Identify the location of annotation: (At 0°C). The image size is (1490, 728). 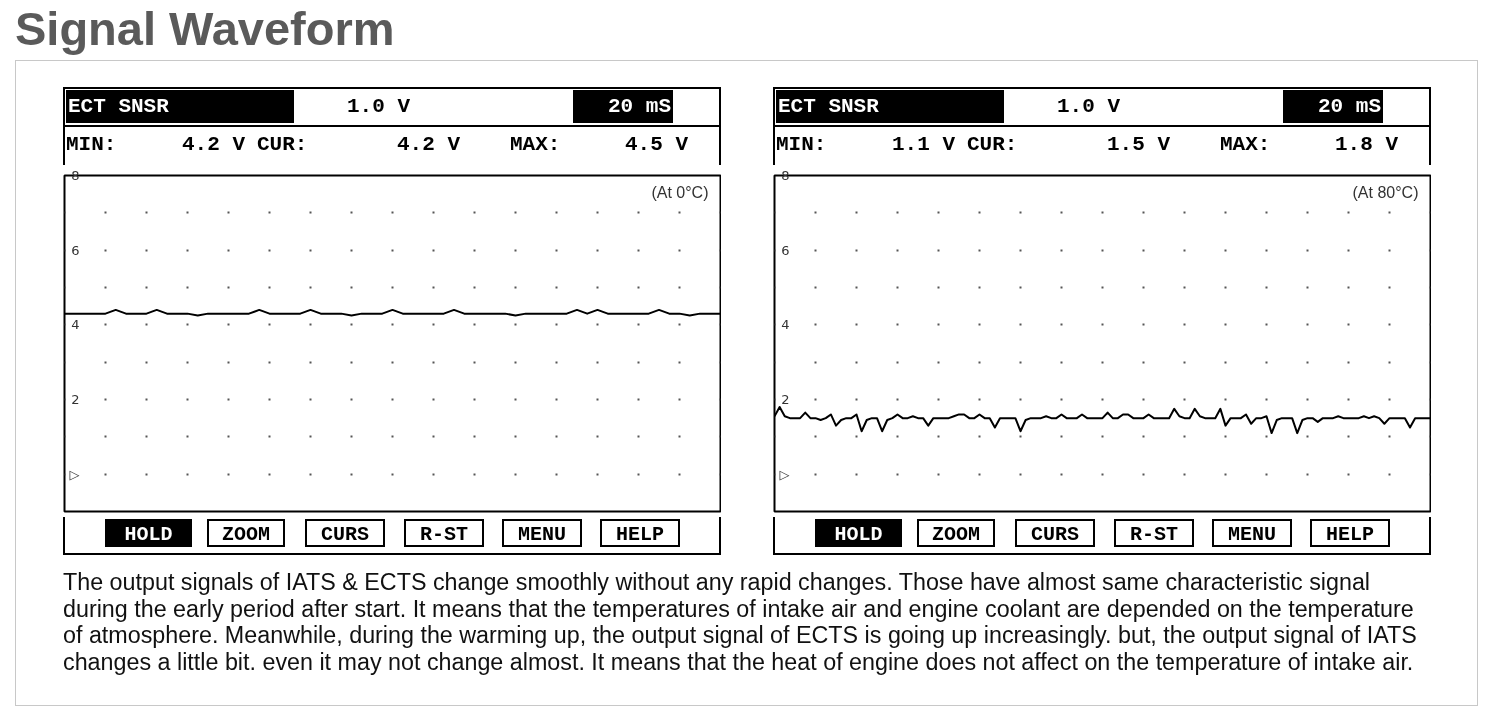
(680, 192).